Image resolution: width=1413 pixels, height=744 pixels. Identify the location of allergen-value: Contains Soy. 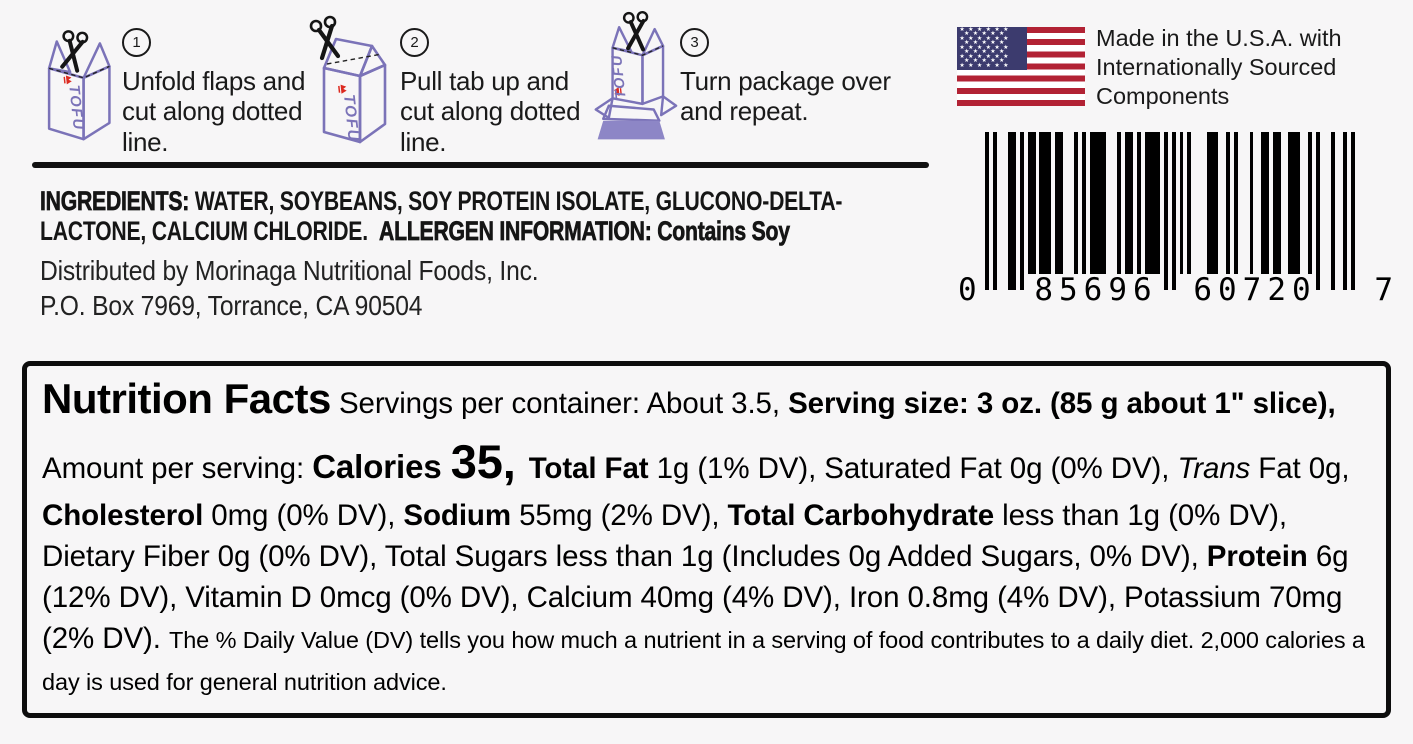
(720, 231).